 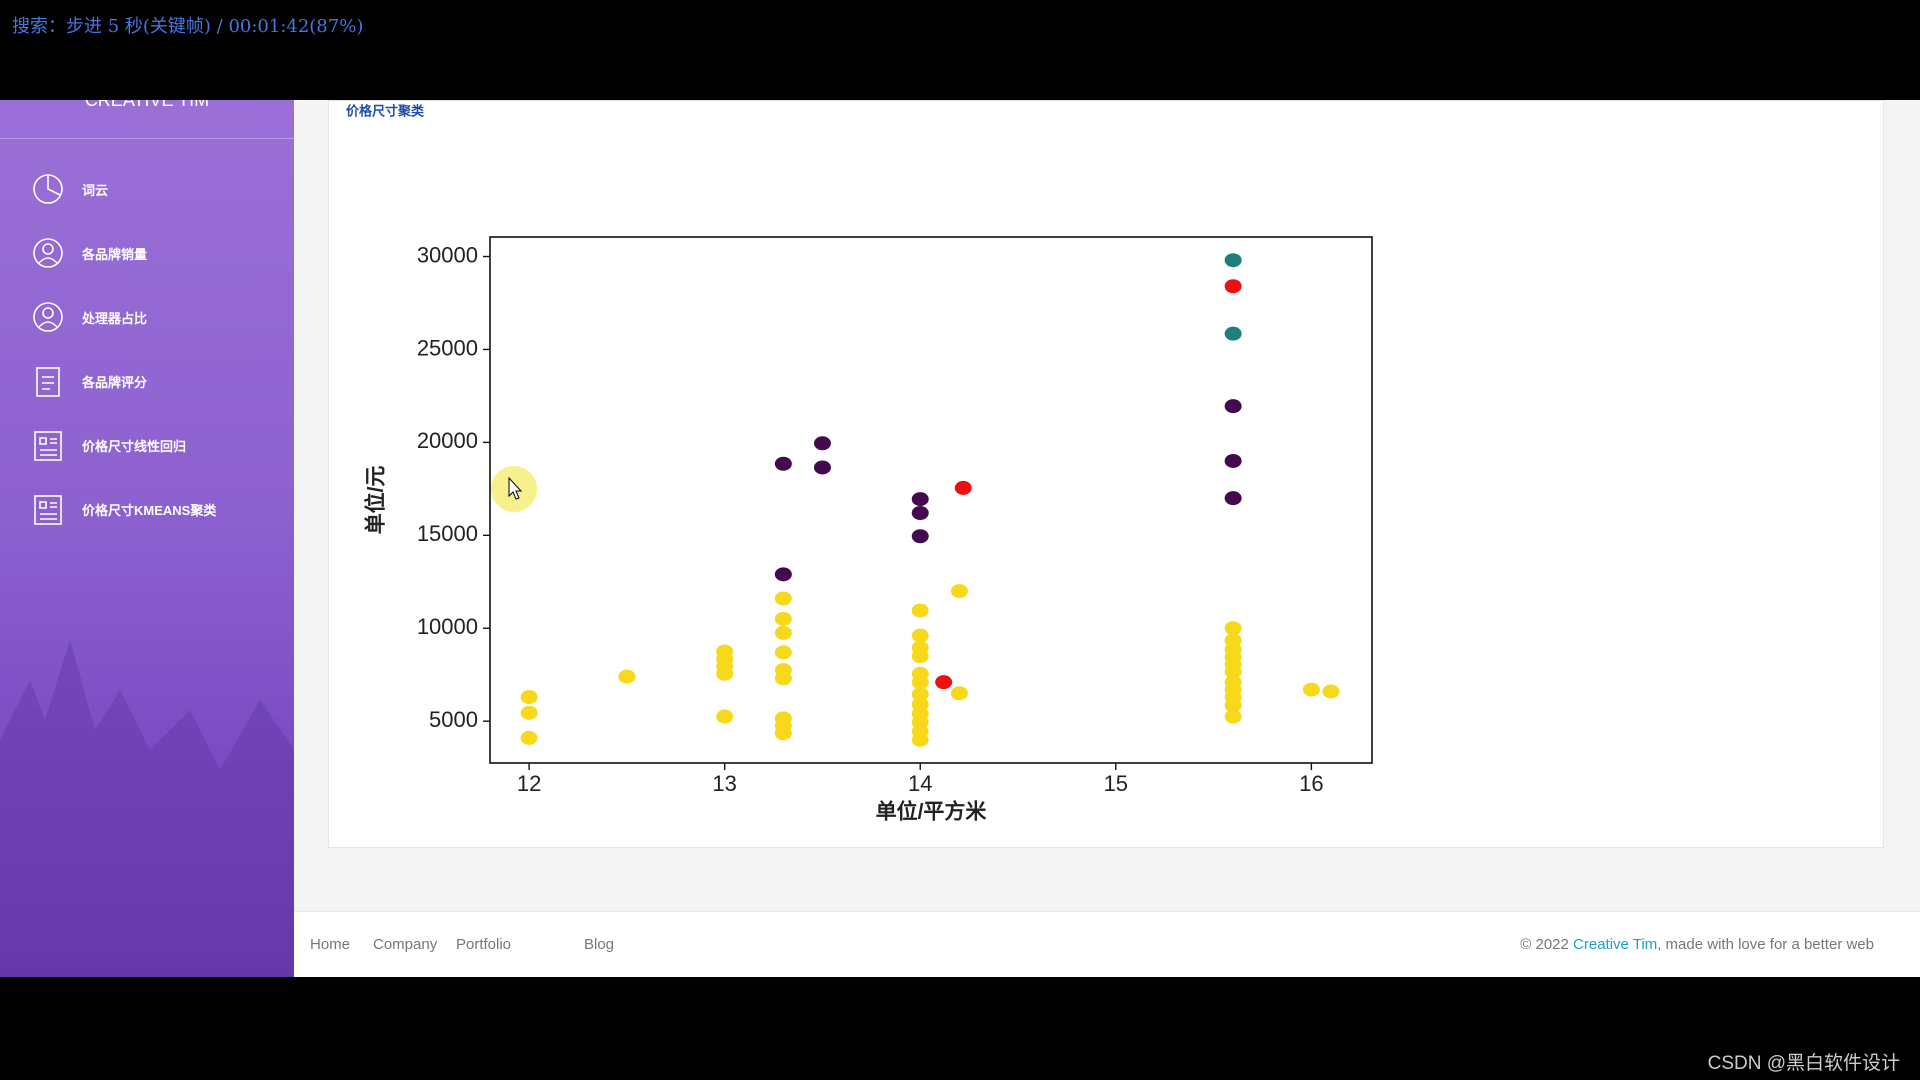 I want to click on x-tick-label: 15, so click(x=1116, y=783).